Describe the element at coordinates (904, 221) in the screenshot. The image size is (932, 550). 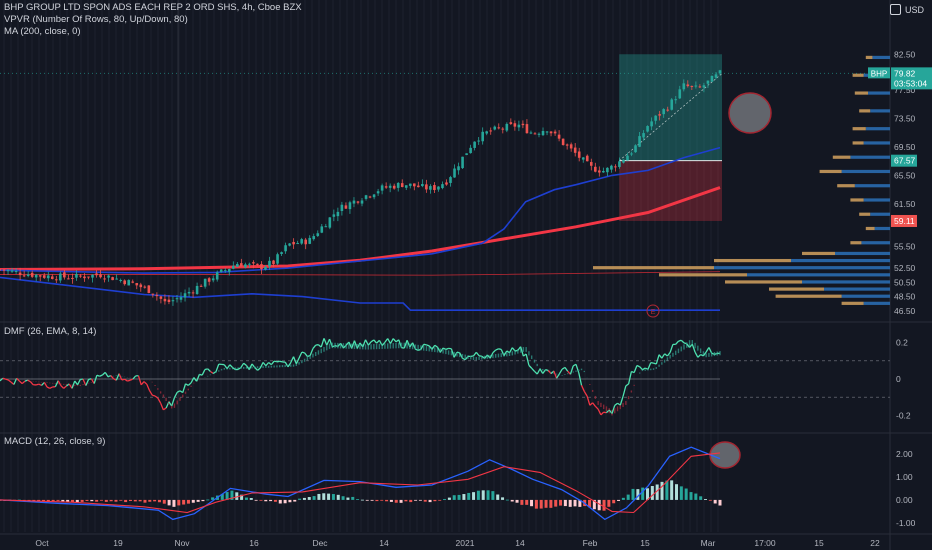
I see `stop-price-label: 59.11` at that location.